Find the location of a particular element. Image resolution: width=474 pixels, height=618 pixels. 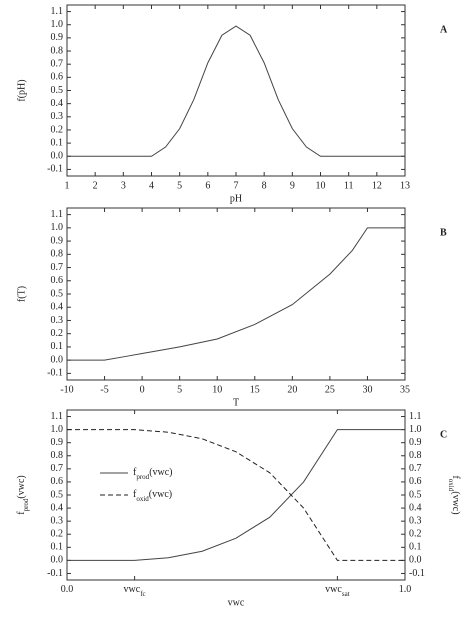

y2-tick-label: 0.4 is located at coordinates (415, 507).